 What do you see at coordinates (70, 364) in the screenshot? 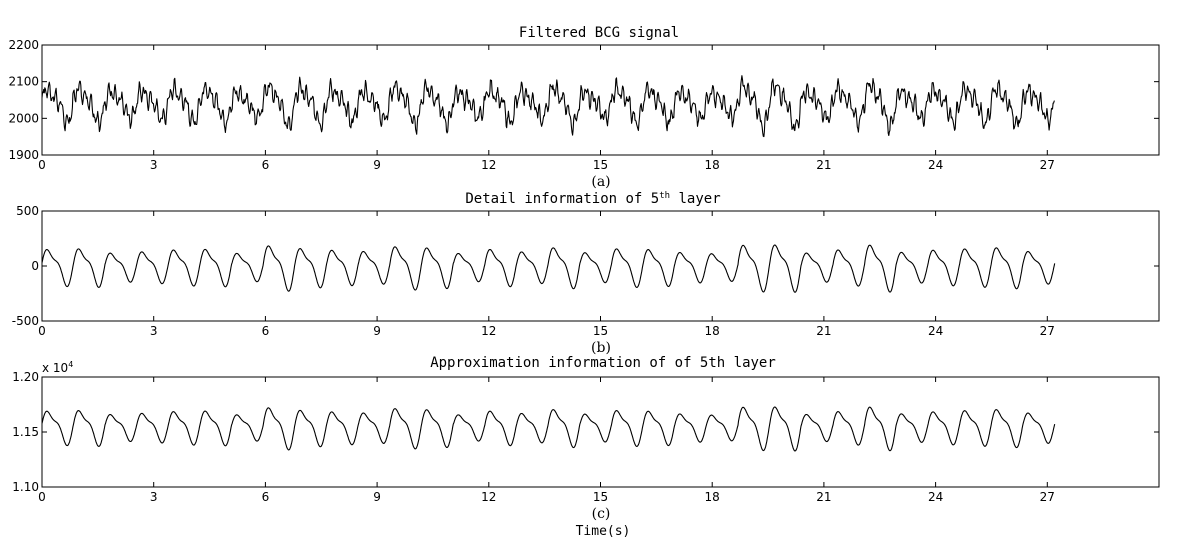
I see `panel-c-exponent-sup: 4` at bounding box center [70, 364].